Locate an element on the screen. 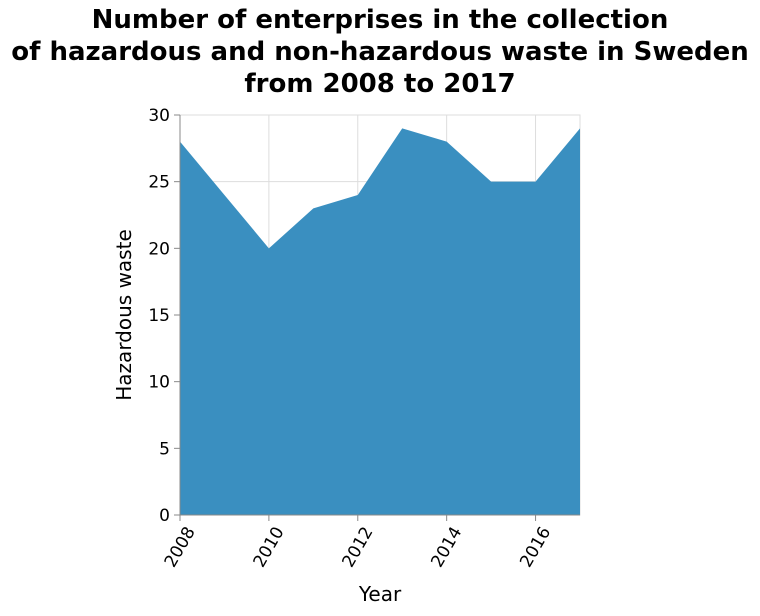 This screenshot has width=760, height=616. y-tick-label: 15 is located at coordinates (159, 316).